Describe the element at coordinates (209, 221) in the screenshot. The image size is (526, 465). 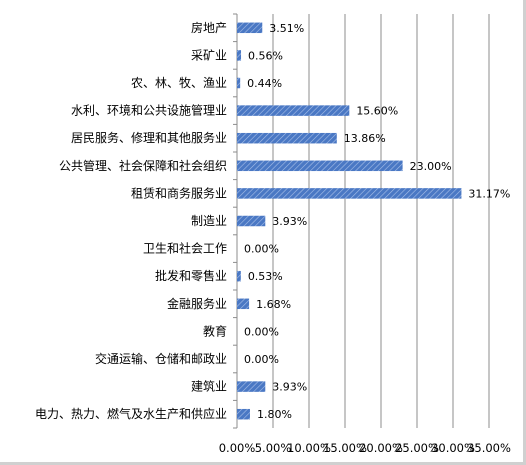
I see `y-category-label: 制造业` at that location.